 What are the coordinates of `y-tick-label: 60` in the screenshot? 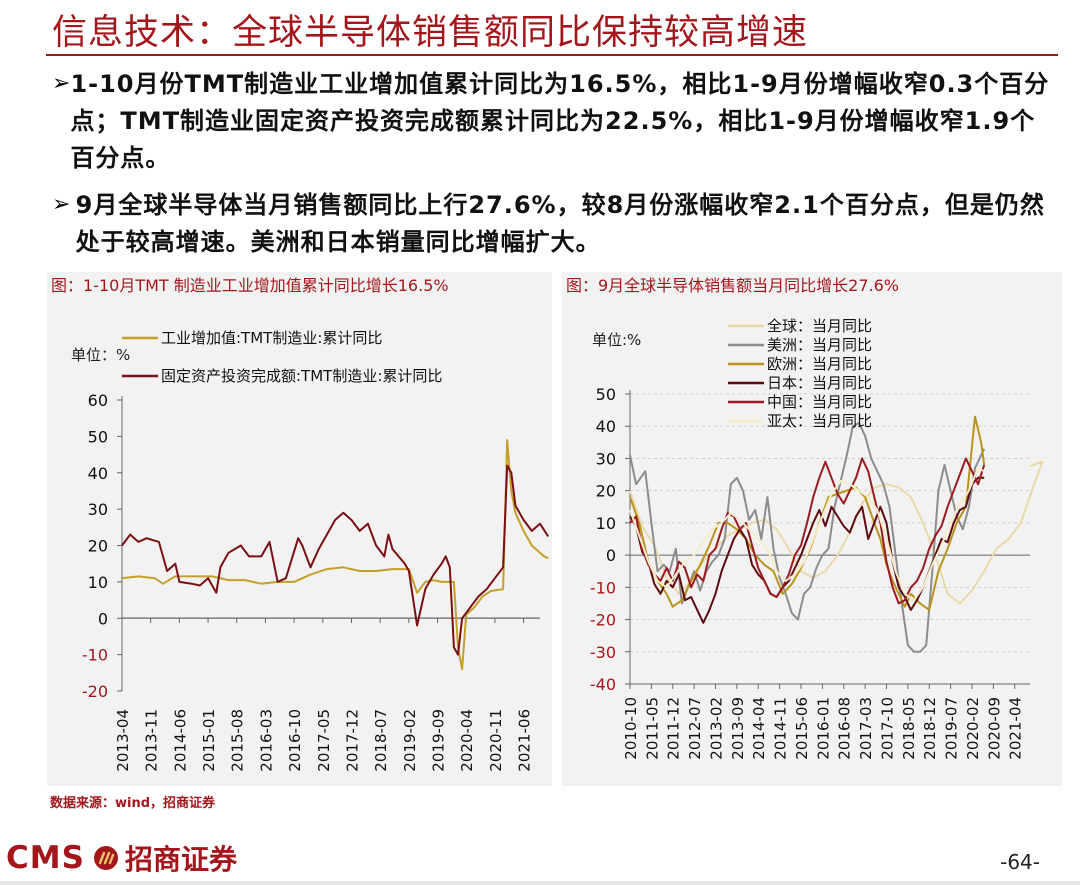 It's located at (98, 400).